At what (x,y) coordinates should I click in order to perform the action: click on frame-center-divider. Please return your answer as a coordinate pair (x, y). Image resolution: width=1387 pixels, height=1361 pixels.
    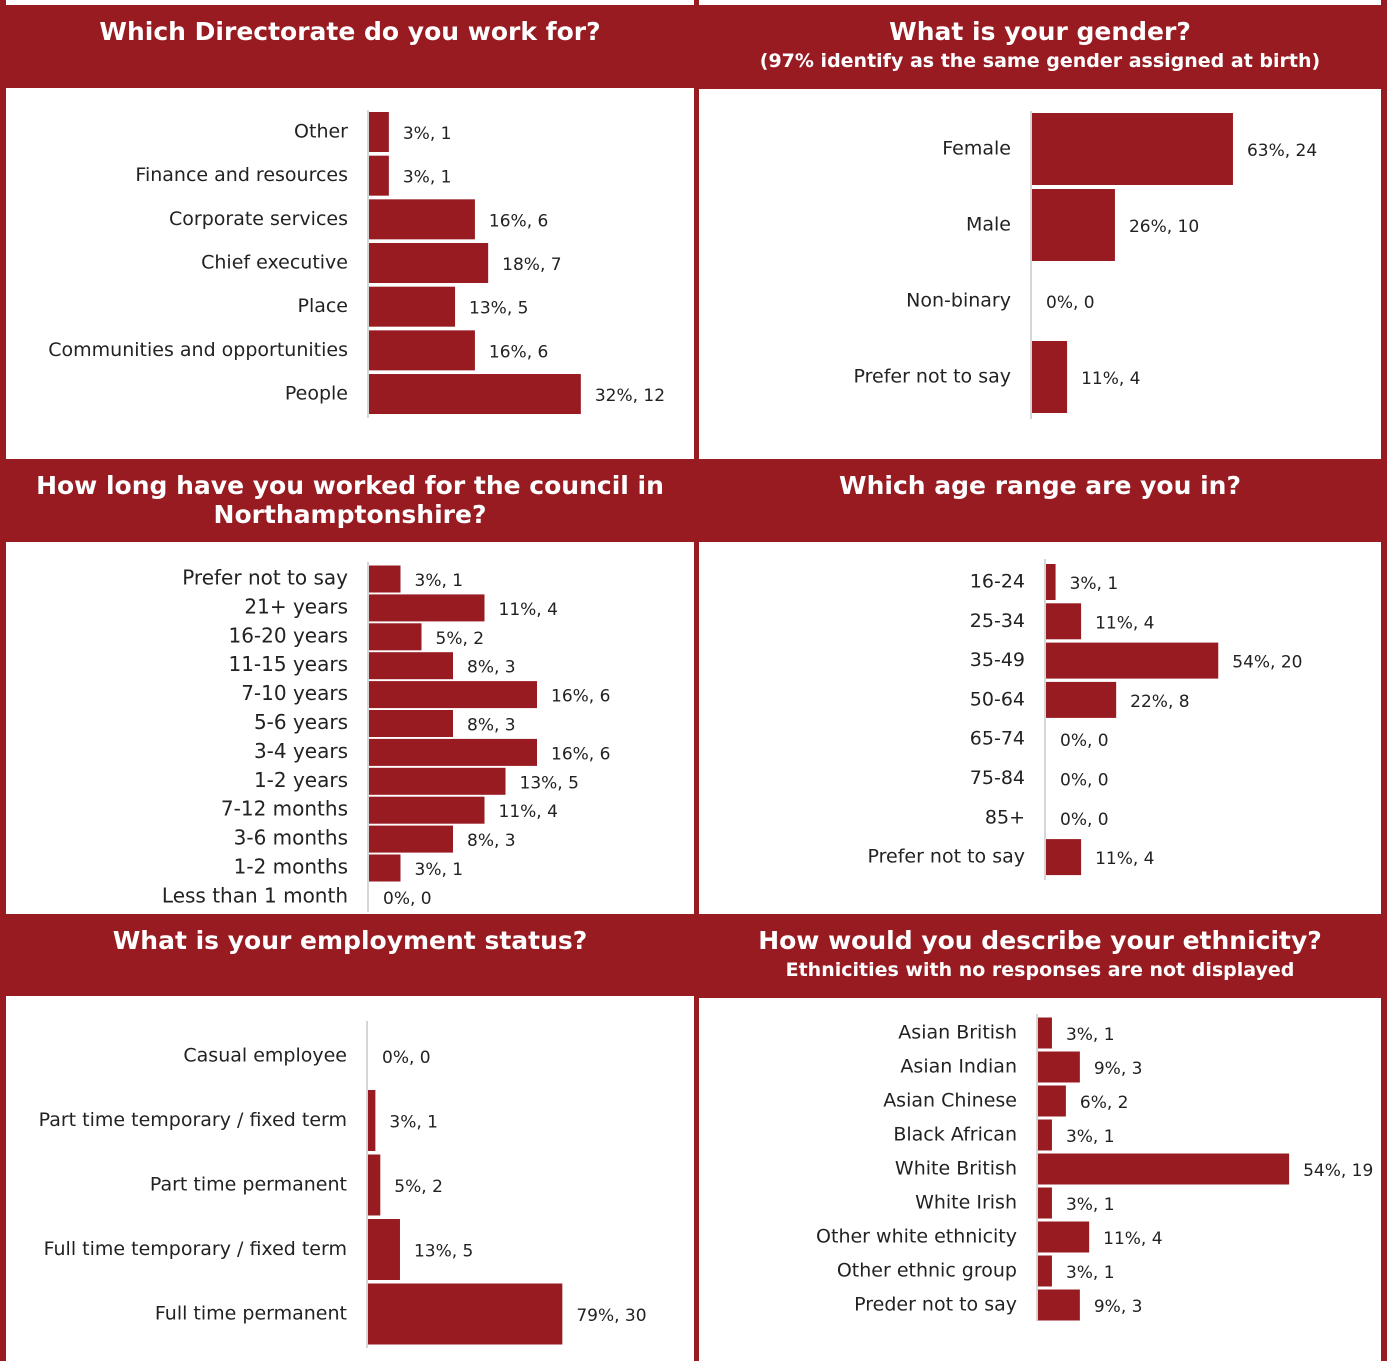
    Looking at the image, I should click on (696, 680).